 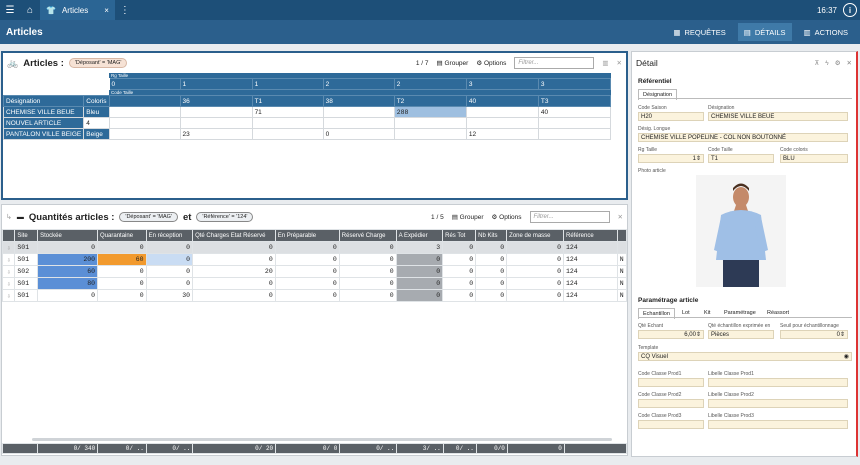 What do you see at coordinates (307, 235) in the screenshot?
I see `column-header: En Préparable` at bounding box center [307, 235].